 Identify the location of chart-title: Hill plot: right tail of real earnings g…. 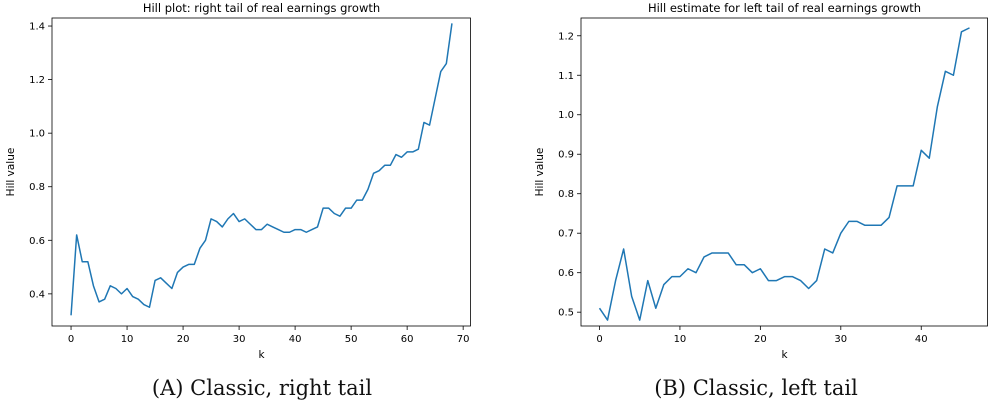
(261, 8).